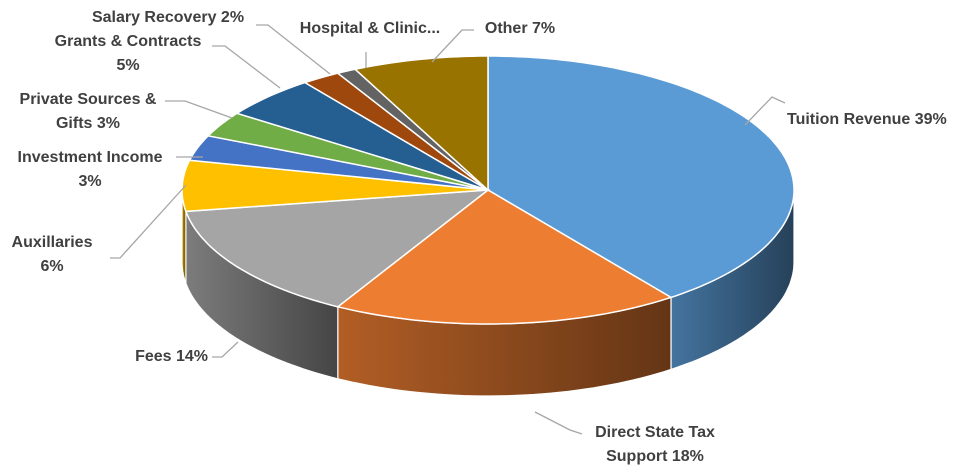  What do you see at coordinates (89, 181) in the screenshot?
I see `data-label: 3%` at bounding box center [89, 181].